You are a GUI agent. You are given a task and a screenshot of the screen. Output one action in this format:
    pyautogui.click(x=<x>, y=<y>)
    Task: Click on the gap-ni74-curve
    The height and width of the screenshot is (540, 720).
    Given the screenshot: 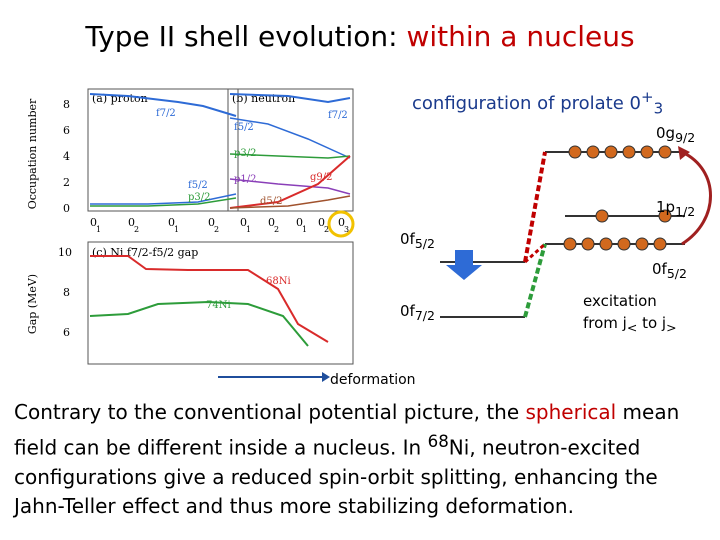 What is the action you would take?
    pyautogui.click(x=199, y=323)
    